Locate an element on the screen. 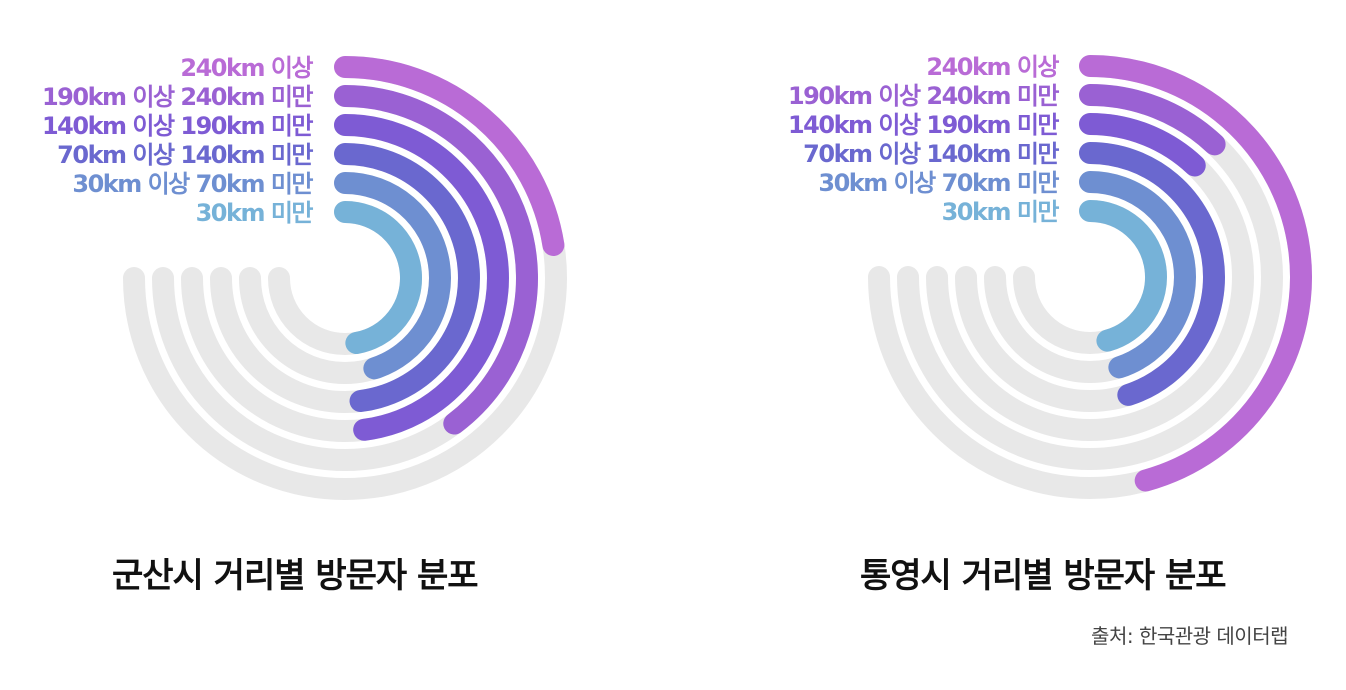 The height and width of the screenshot is (690, 1346). source-note: 출처: 한국관광 데이터랩 is located at coordinates (1189, 636).